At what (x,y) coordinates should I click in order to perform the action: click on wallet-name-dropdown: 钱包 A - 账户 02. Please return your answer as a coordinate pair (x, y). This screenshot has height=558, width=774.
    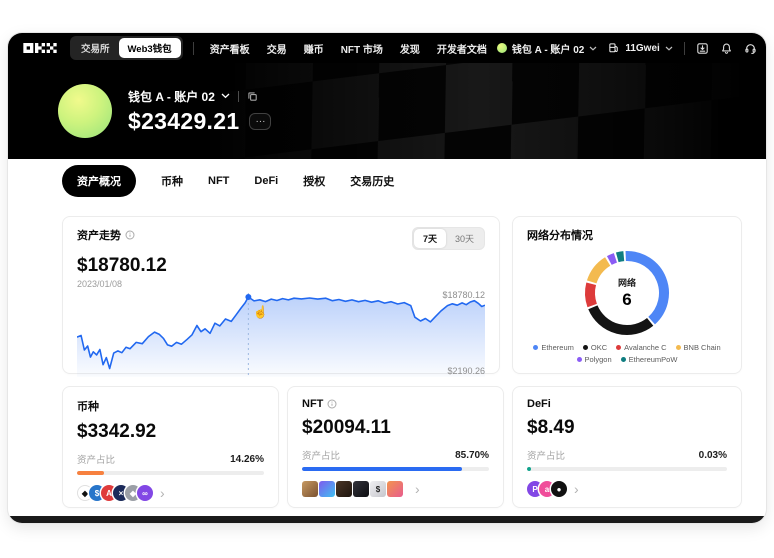
    Looking at the image, I should click on (179, 96).